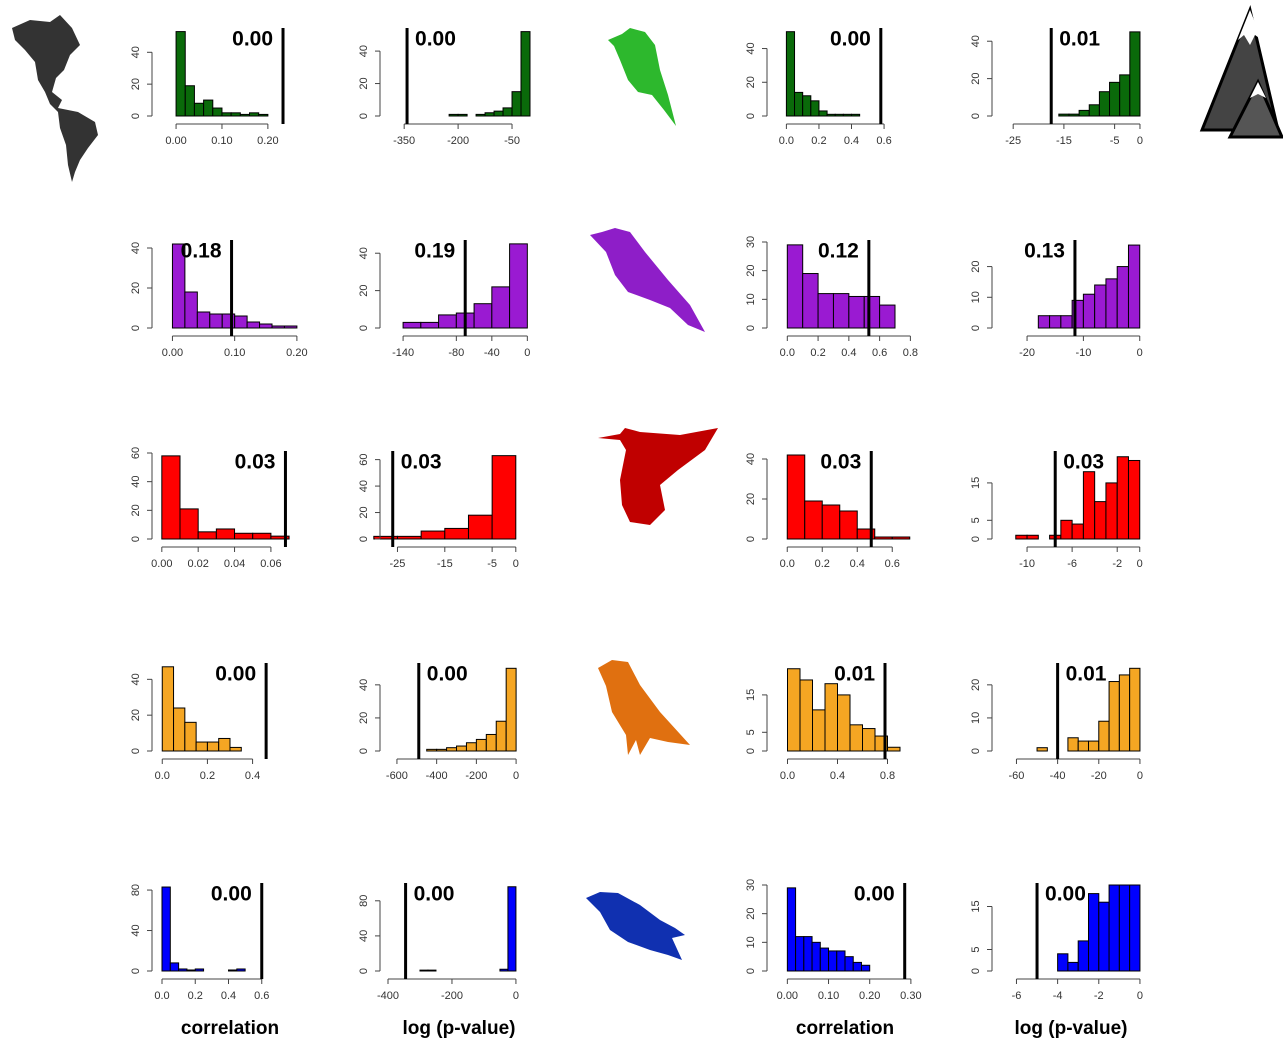 The height and width of the screenshot is (1045, 1283). I want to click on x-tick-label: -40, so click(1058, 776).